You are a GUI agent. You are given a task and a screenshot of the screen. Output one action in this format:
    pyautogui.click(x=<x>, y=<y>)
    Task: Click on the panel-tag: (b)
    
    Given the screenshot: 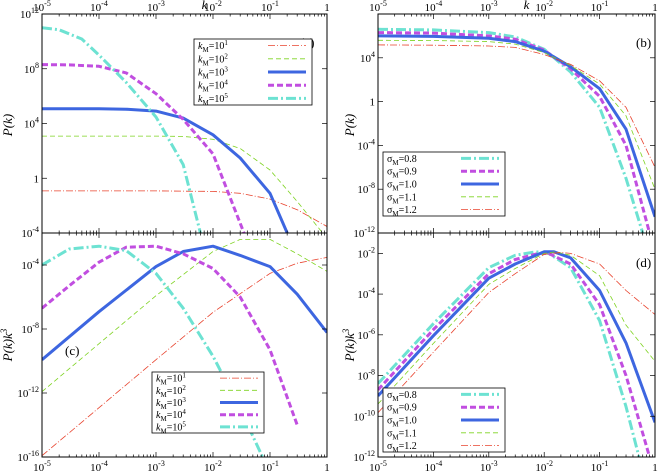 What is the action you would take?
    pyautogui.click(x=643, y=42)
    